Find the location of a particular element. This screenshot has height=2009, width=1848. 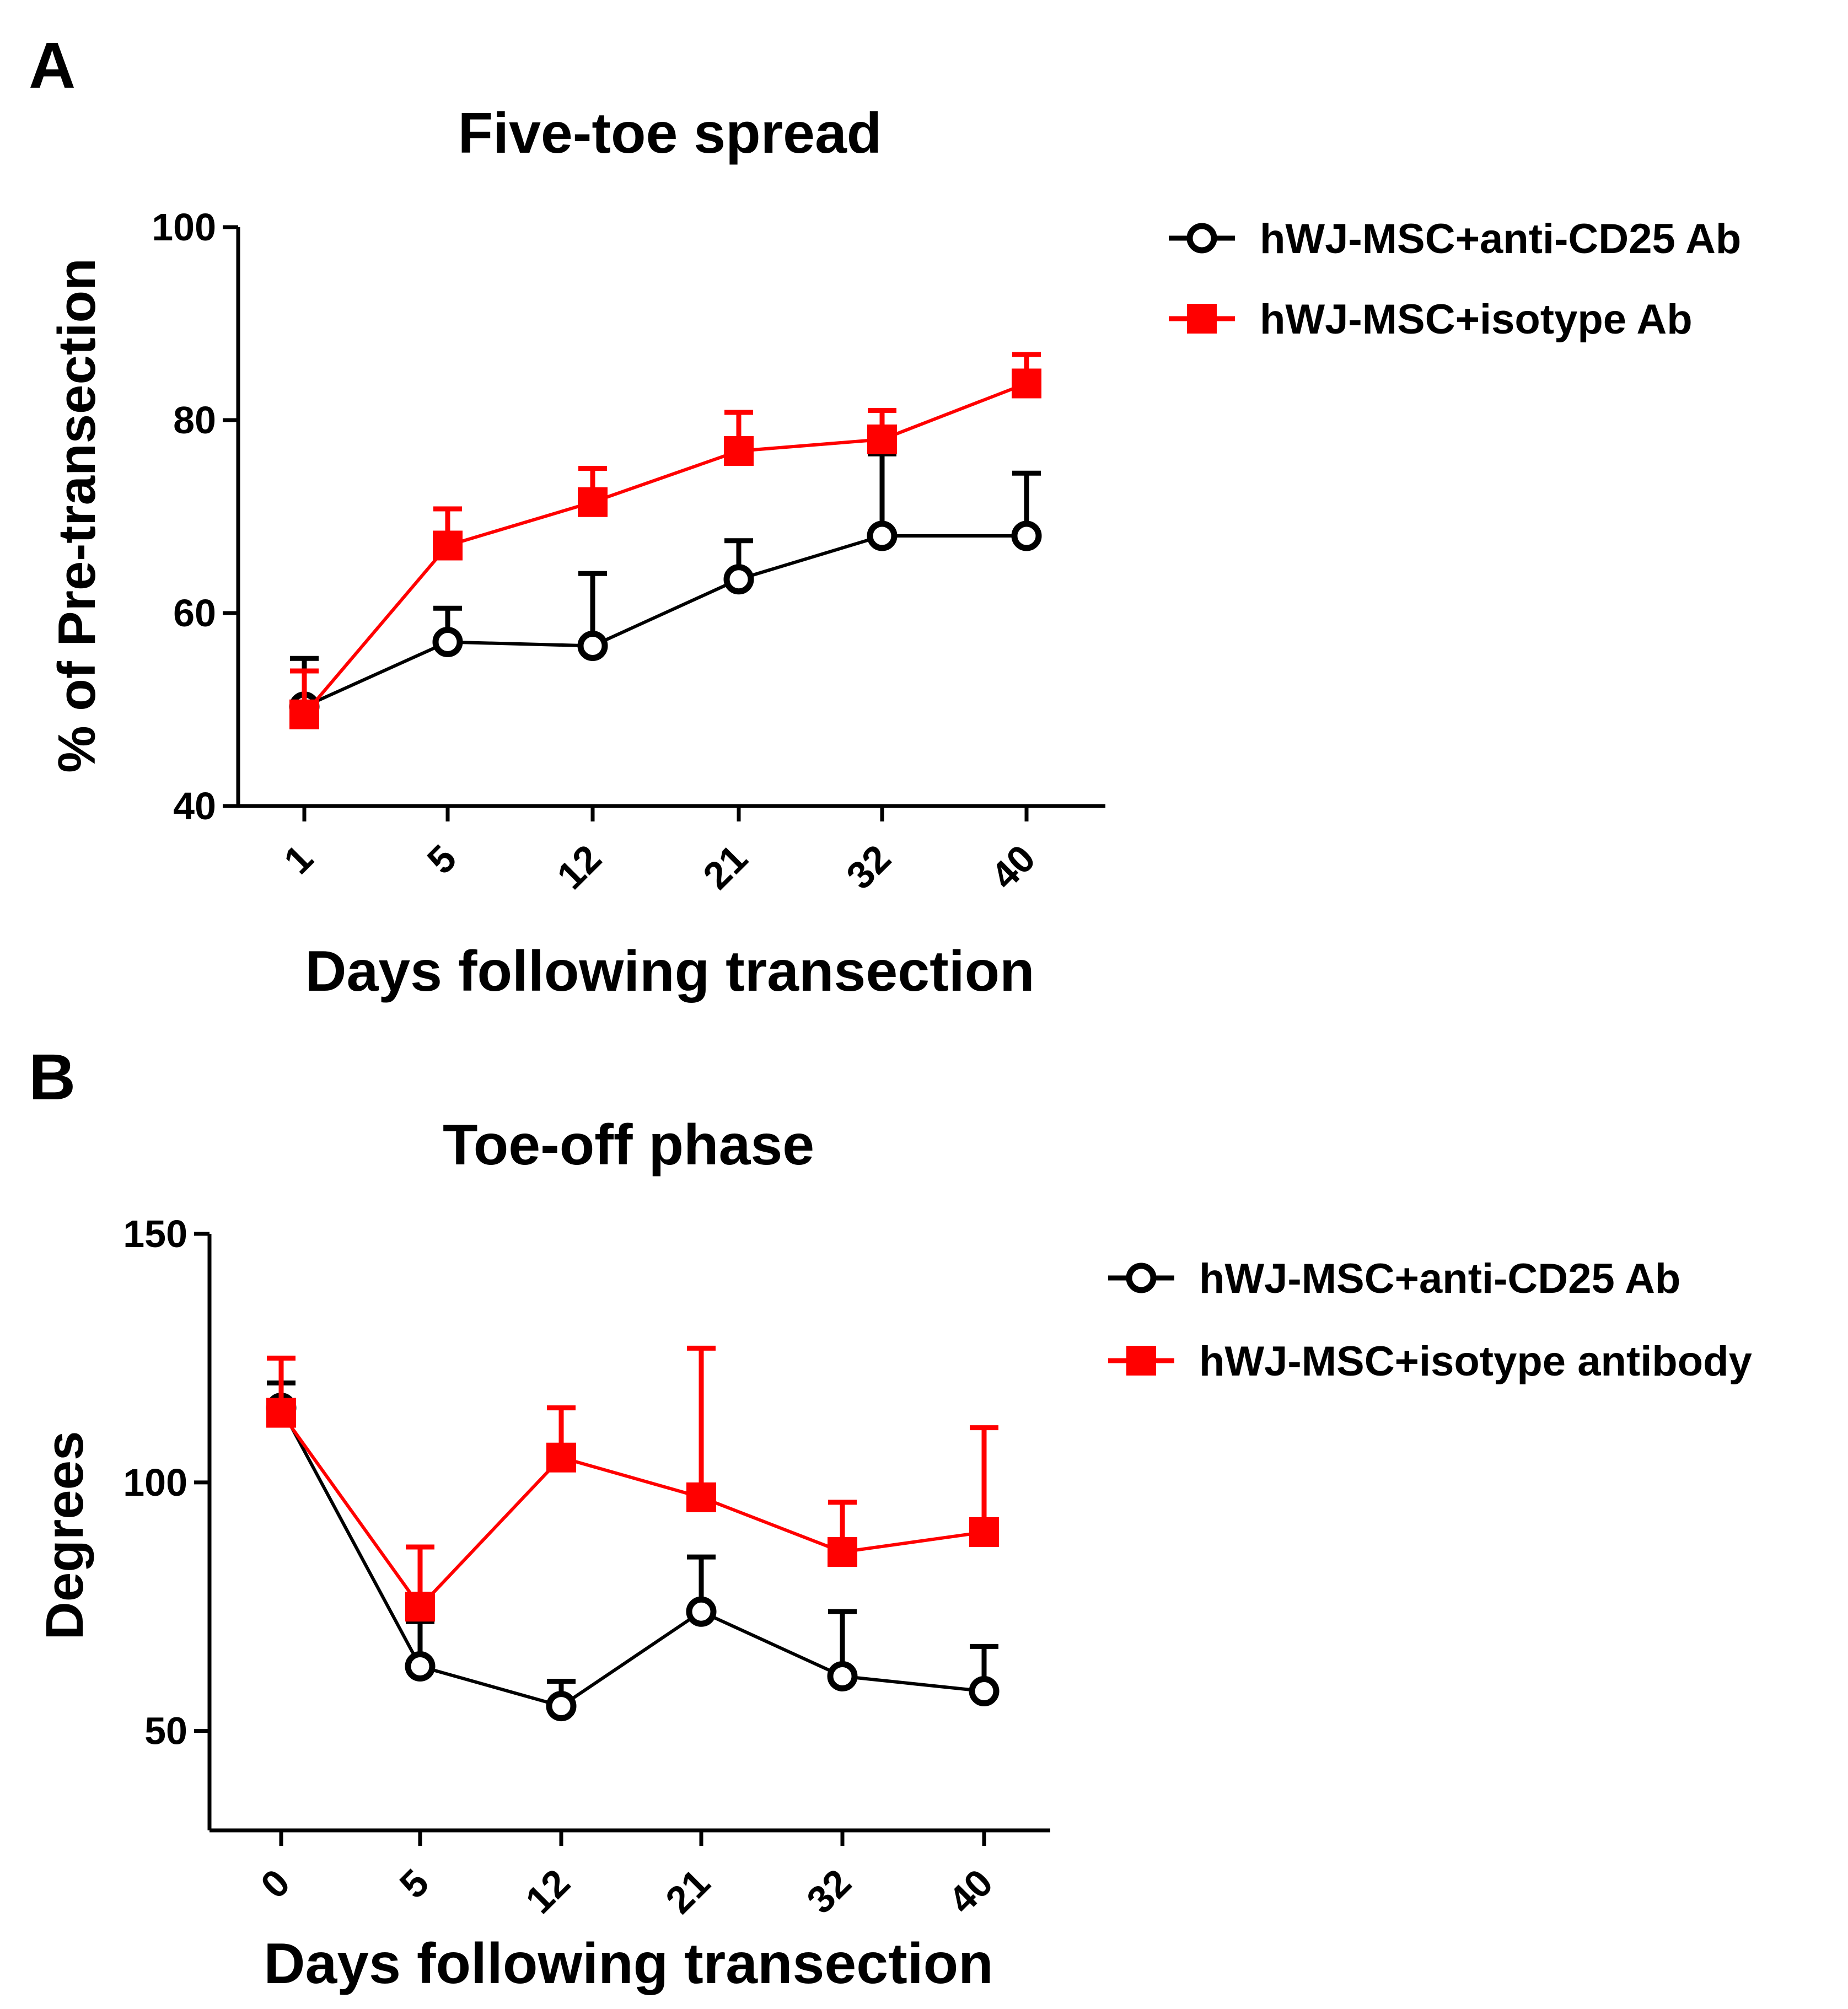

y-tick-label: 50 is located at coordinates (165, 1731).